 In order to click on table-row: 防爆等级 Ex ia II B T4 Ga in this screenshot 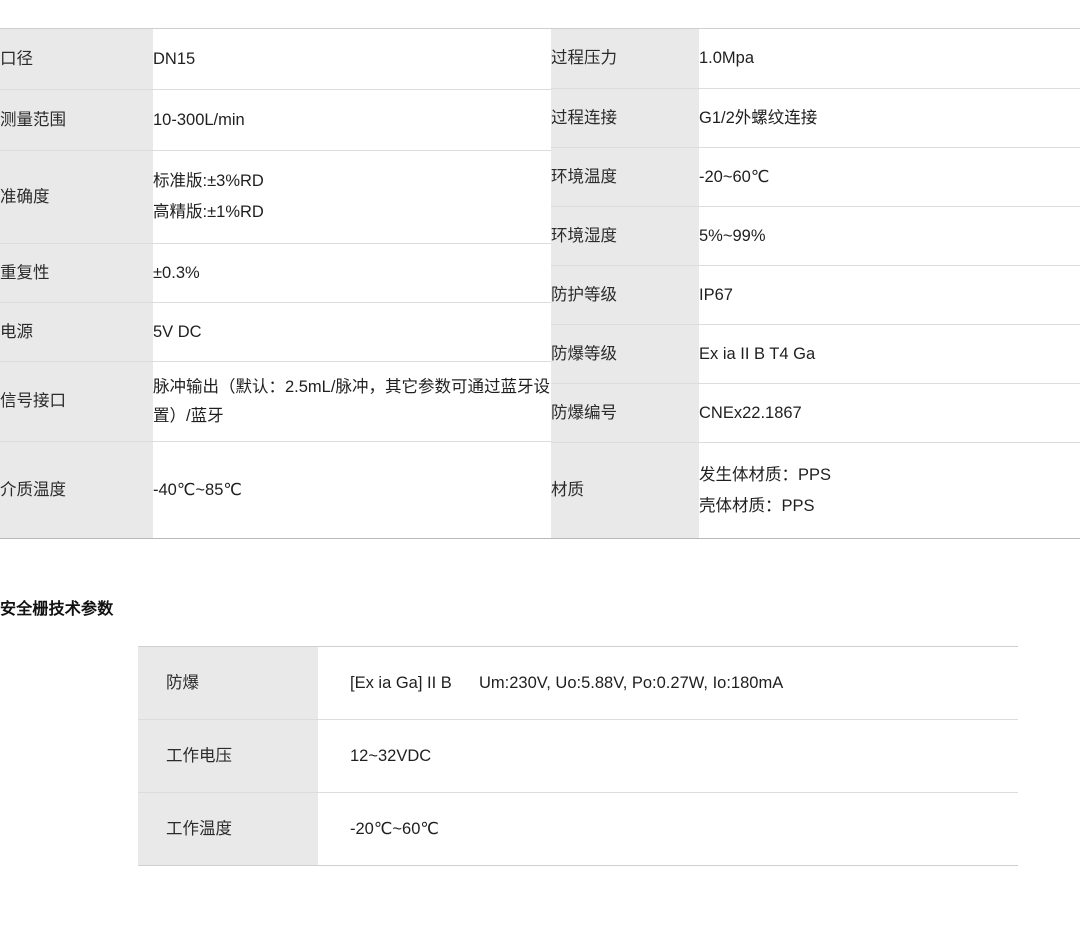, I will do `click(815, 354)`.